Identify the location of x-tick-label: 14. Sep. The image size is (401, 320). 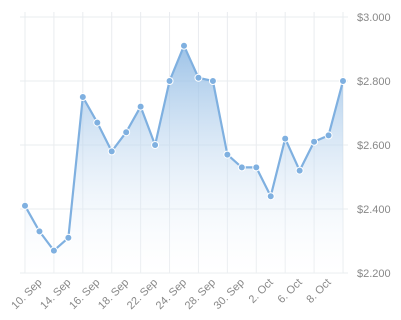
(55, 294).